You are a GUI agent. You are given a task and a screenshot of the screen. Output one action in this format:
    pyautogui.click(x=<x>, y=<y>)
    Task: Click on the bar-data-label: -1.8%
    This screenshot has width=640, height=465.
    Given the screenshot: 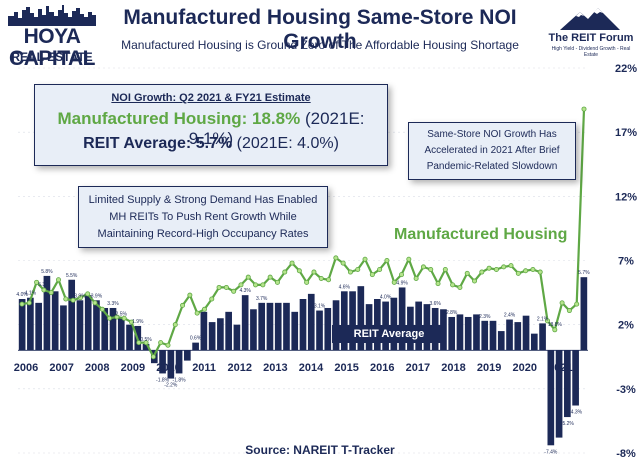 What is the action you would take?
    pyautogui.click(x=180, y=380)
    